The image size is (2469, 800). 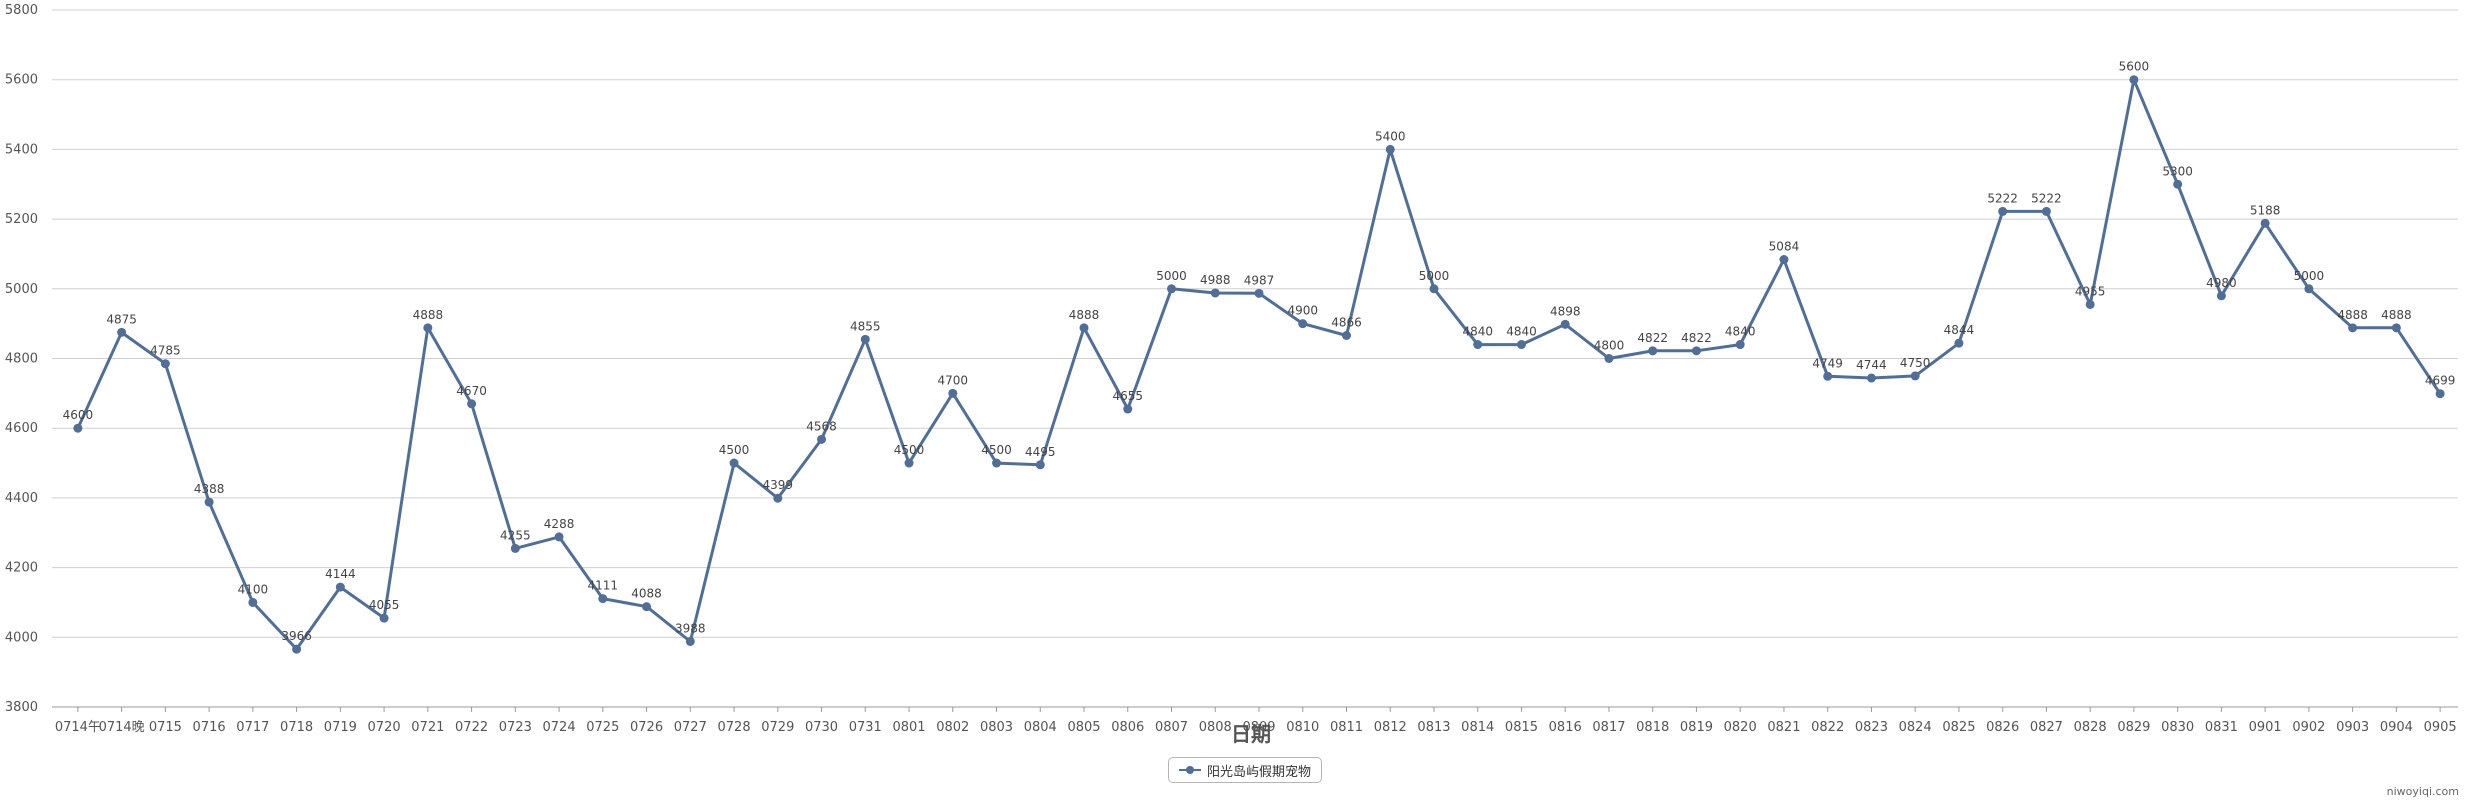 What do you see at coordinates (1915, 363) in the screenshot?
I see `data-label: 4750` at bounding box center [1915, 363].